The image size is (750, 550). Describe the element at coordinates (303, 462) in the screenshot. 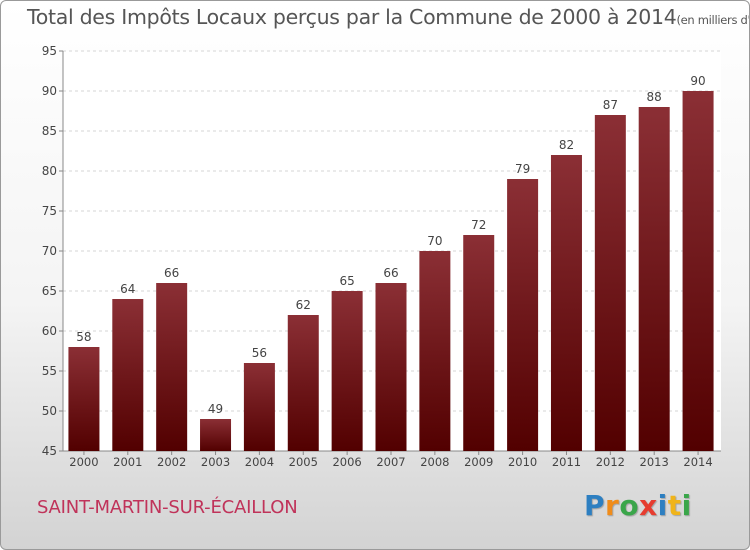

I see `x-tick-label: 2005` at that location.